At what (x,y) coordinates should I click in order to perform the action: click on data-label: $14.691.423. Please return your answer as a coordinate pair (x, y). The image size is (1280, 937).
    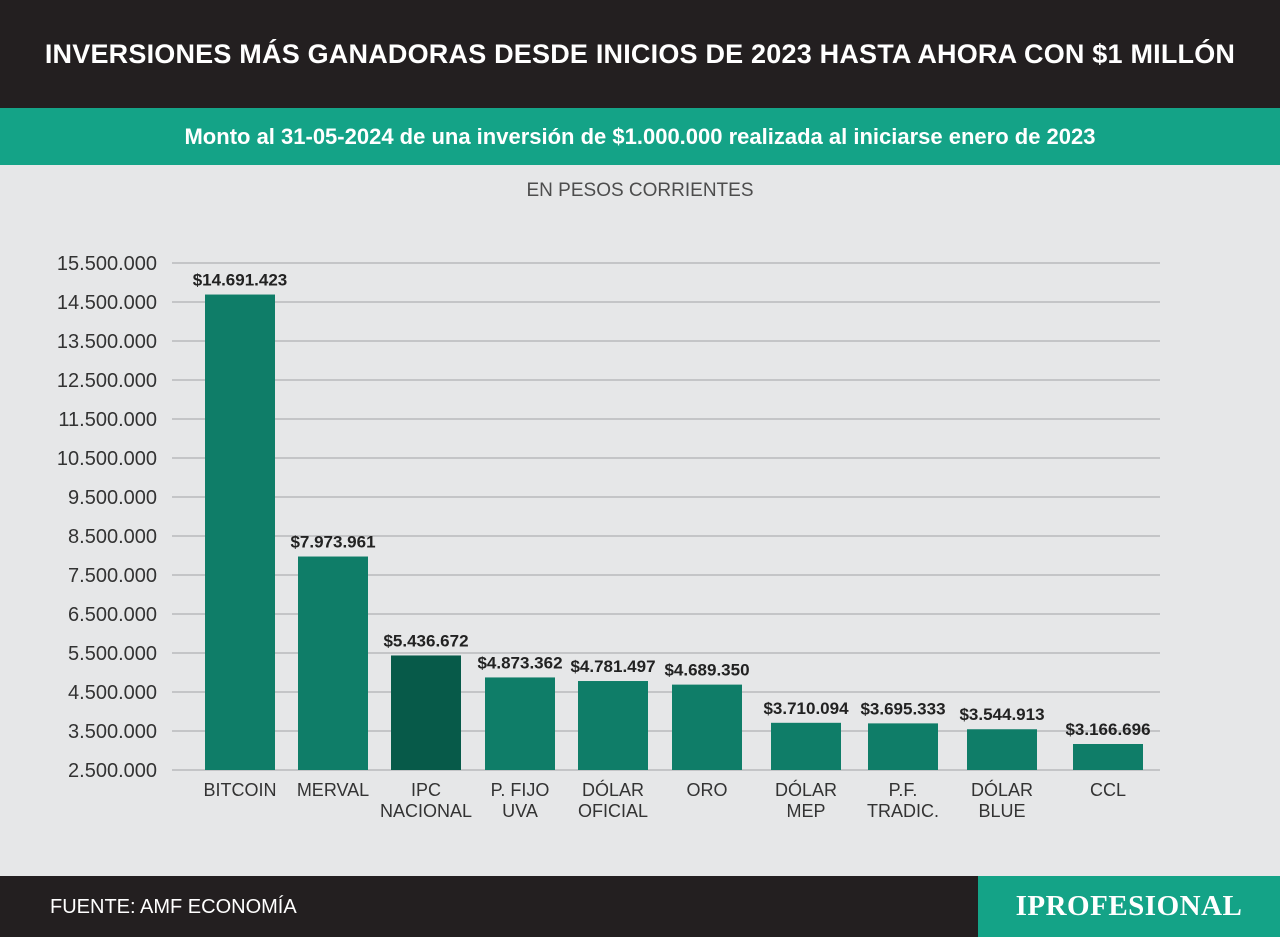
    Looking at the image, I should click on (240, 280).